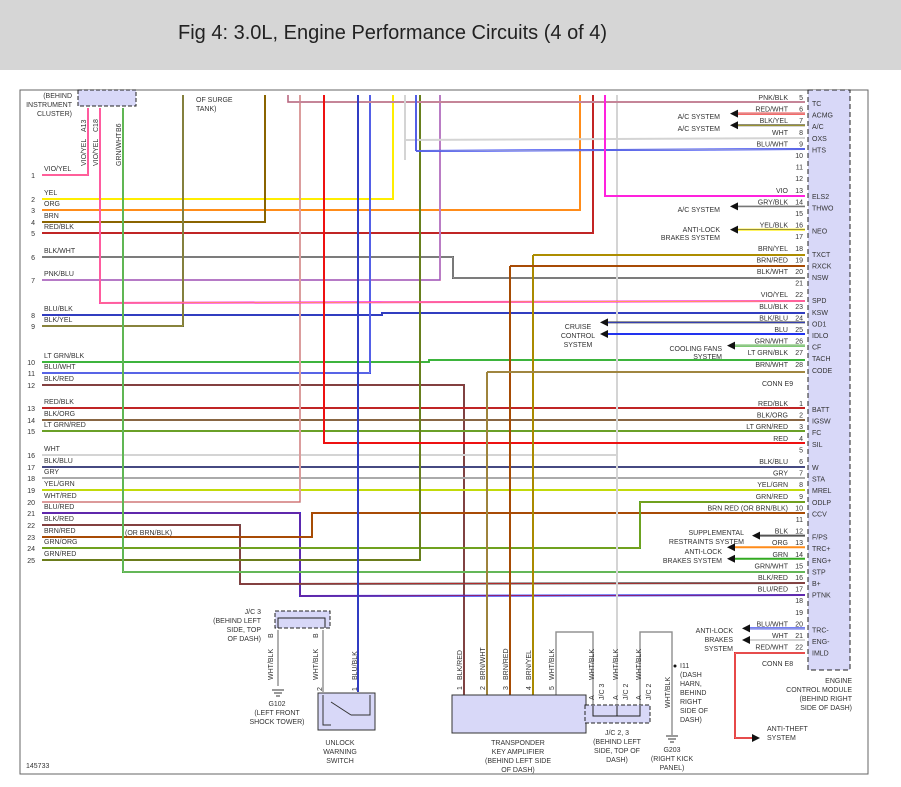  What do you see at coordinates (799, 318) in the screenshot?
I see `e9-pin-number: 24` at bounding box center [799, 318].